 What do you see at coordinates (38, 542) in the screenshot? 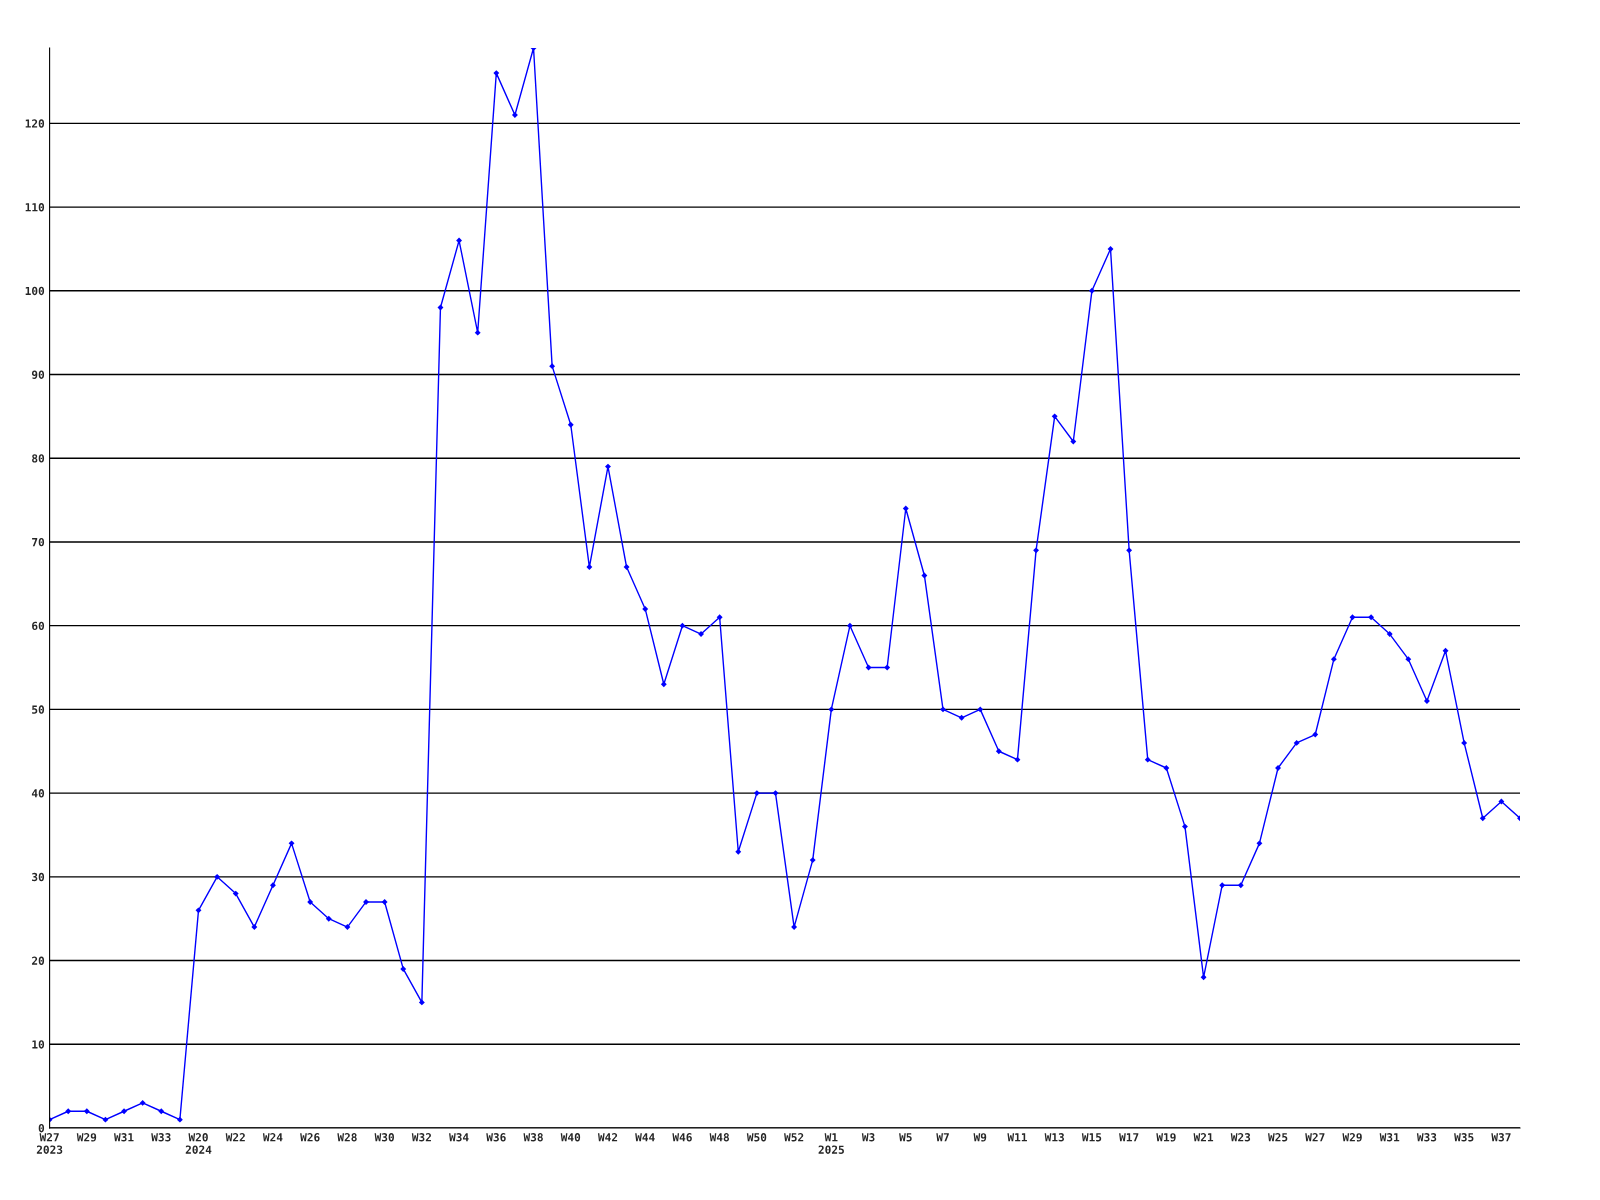
I see `y-tick-label: 70` at bounding box center [38, 542].